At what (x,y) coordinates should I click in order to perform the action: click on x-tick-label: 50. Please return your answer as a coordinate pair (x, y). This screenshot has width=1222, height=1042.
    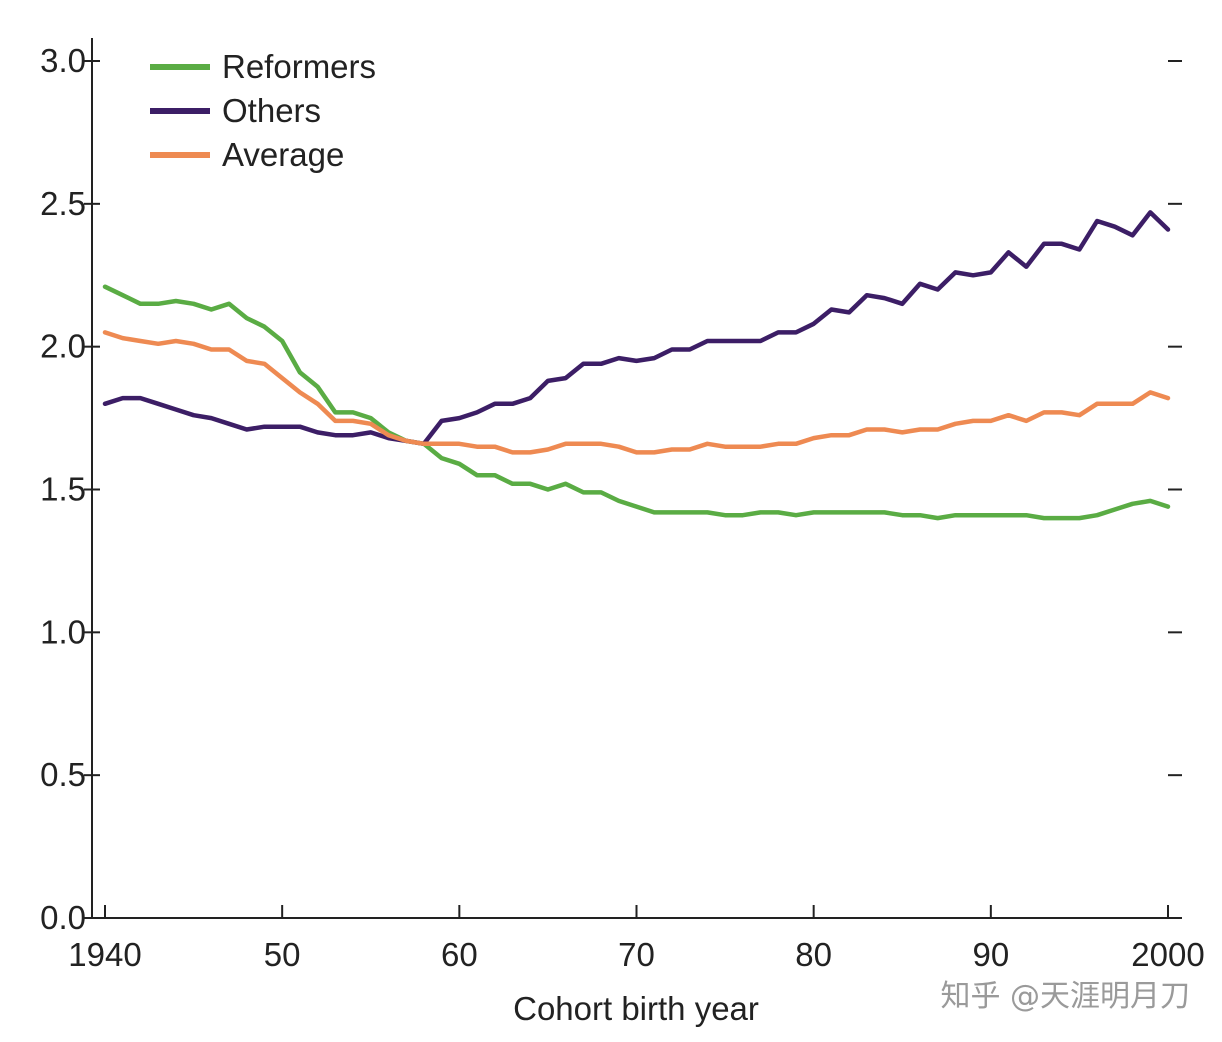
    Looking at the image, I should click on (282, 954).